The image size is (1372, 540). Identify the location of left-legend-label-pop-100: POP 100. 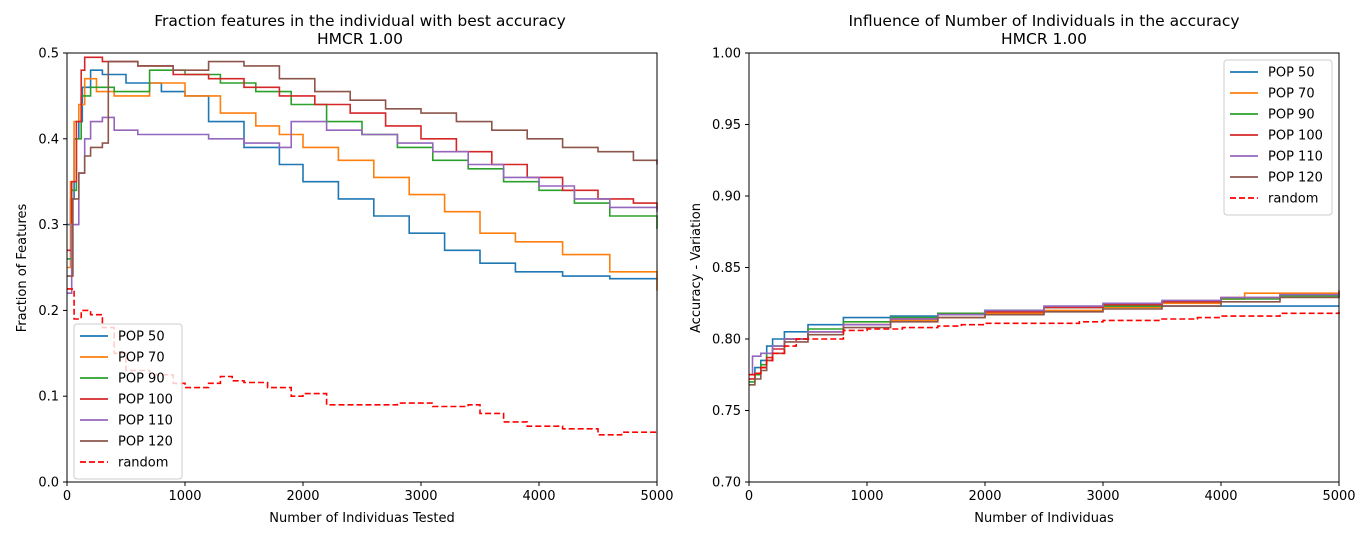
(145, 400).